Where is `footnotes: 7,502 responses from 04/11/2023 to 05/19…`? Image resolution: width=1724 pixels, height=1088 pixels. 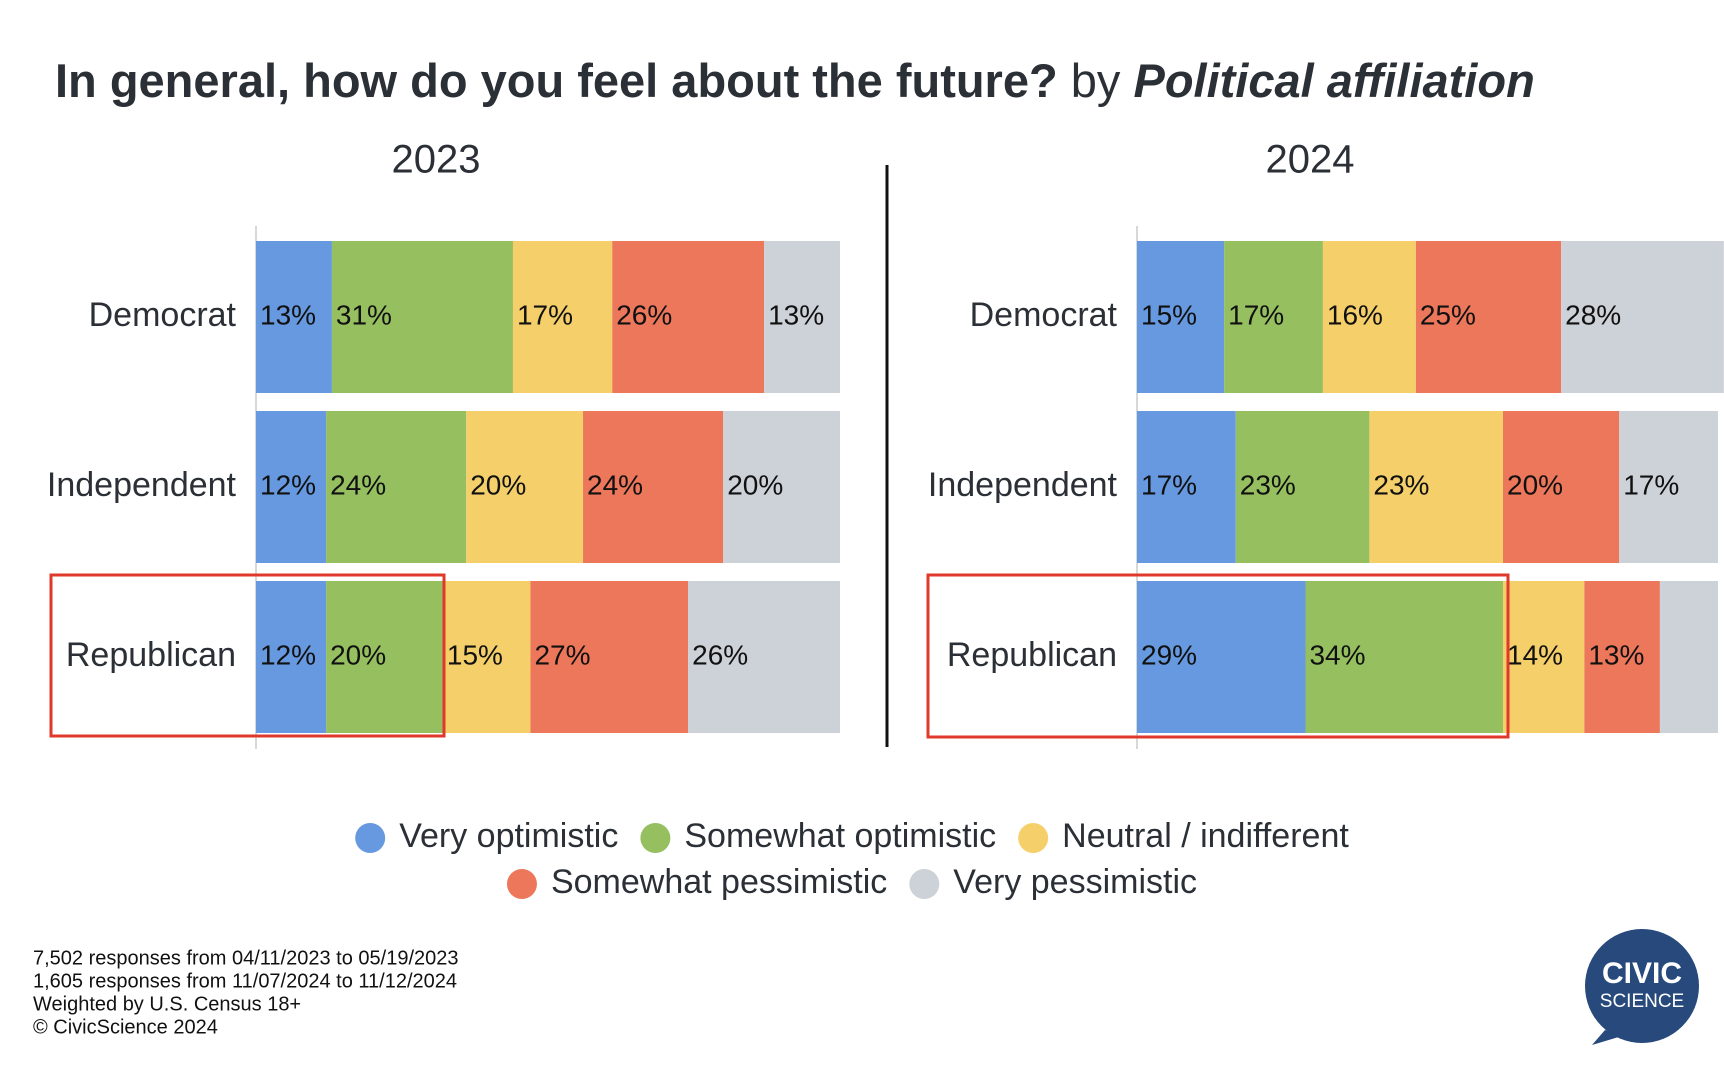 footnotes: 7,502 responses from 04/11/2023 to 05/19… is located at coordinates (246, 992).